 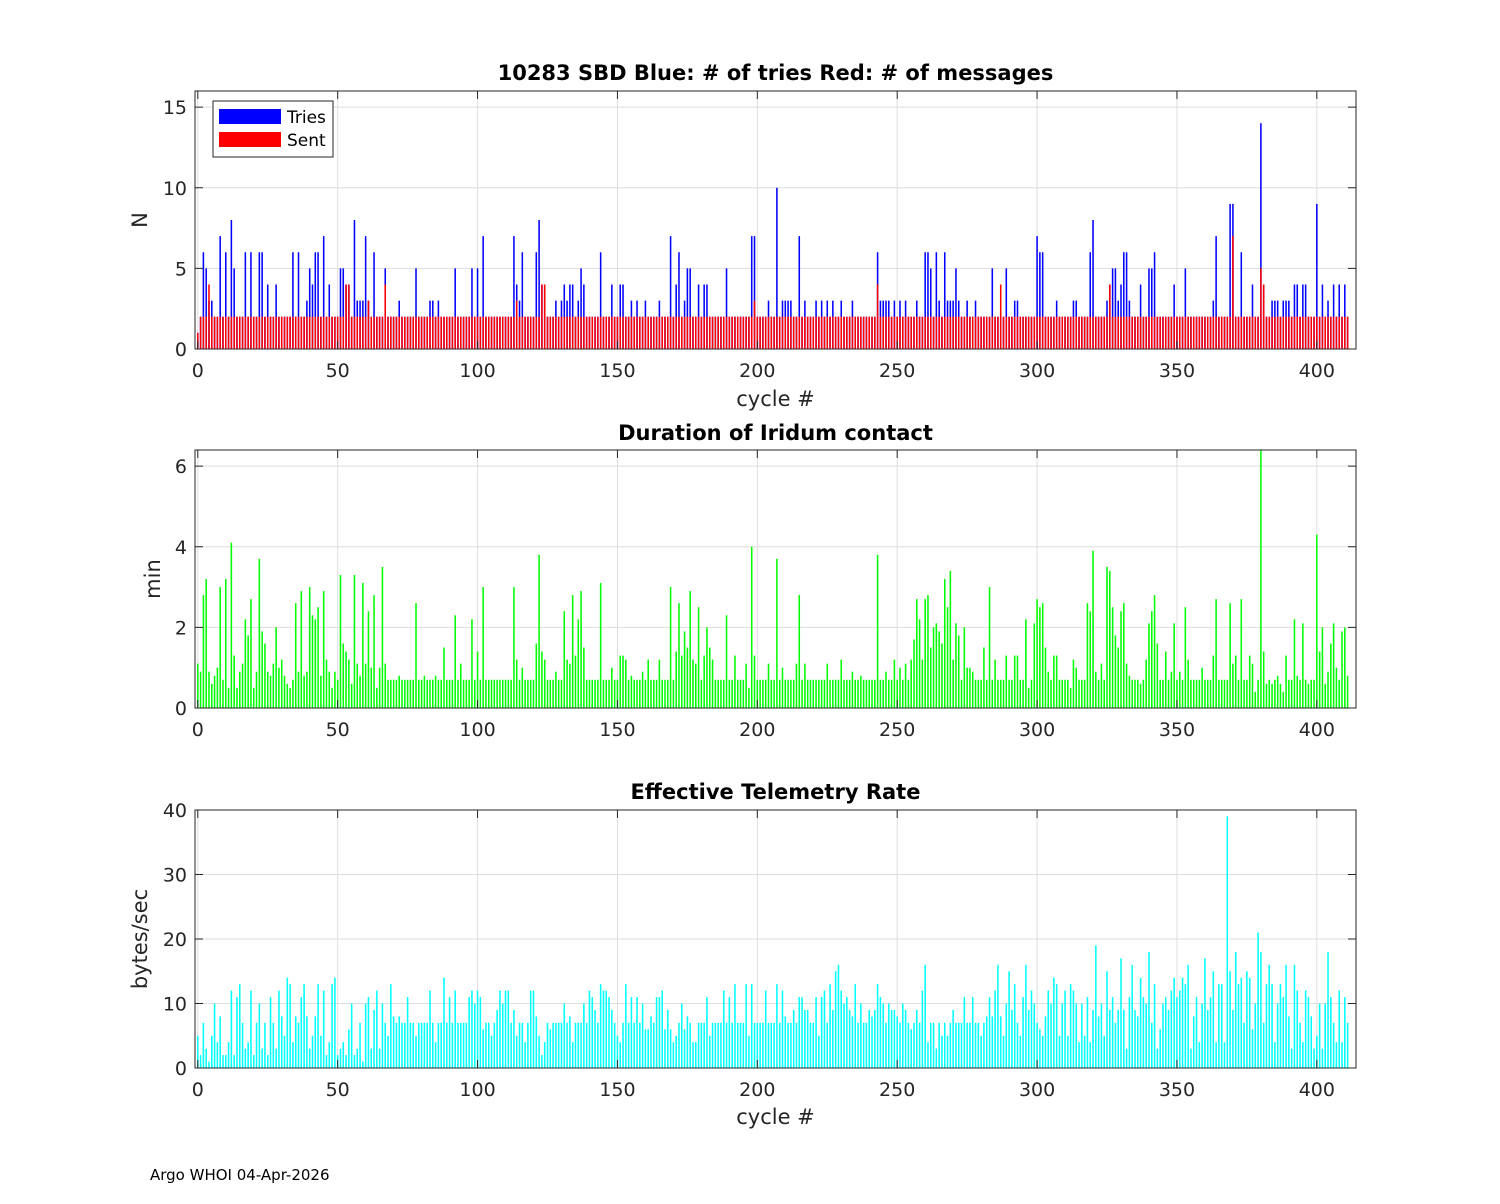 I want to click on x-tick-label: 100, so click(x=477, y=371).